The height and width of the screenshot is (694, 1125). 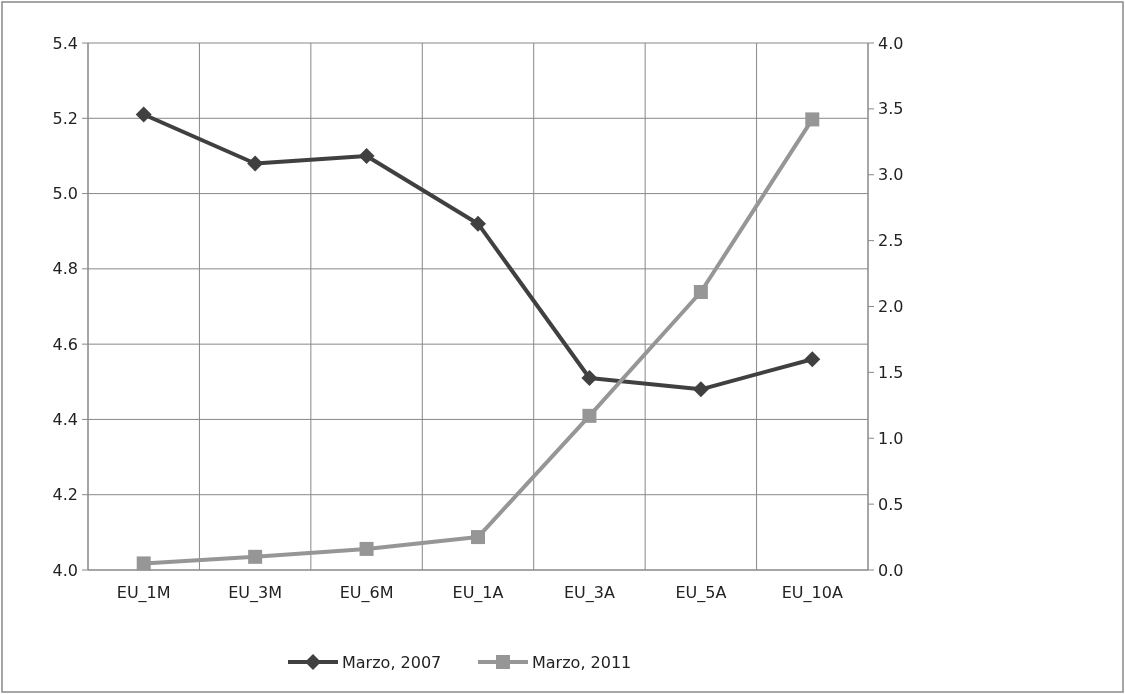 I want to click on y2-tick-label: 2.0, so click(x=891, y=307).